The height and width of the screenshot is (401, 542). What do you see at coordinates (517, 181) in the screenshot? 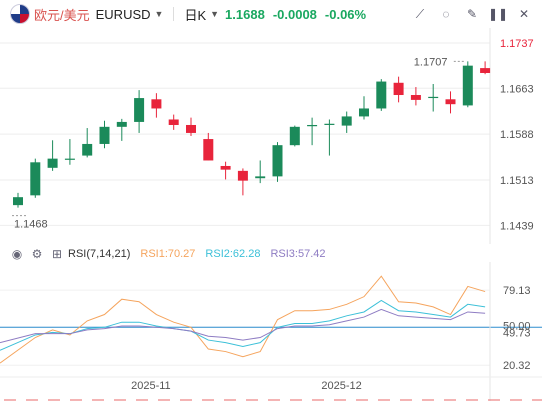
I see `price-tick-label: 1.1513` at bounding box center [517, 181].